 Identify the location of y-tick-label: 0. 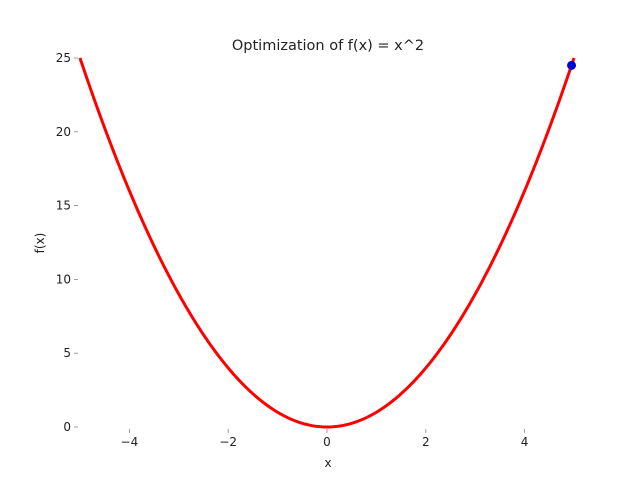
(67, 427).